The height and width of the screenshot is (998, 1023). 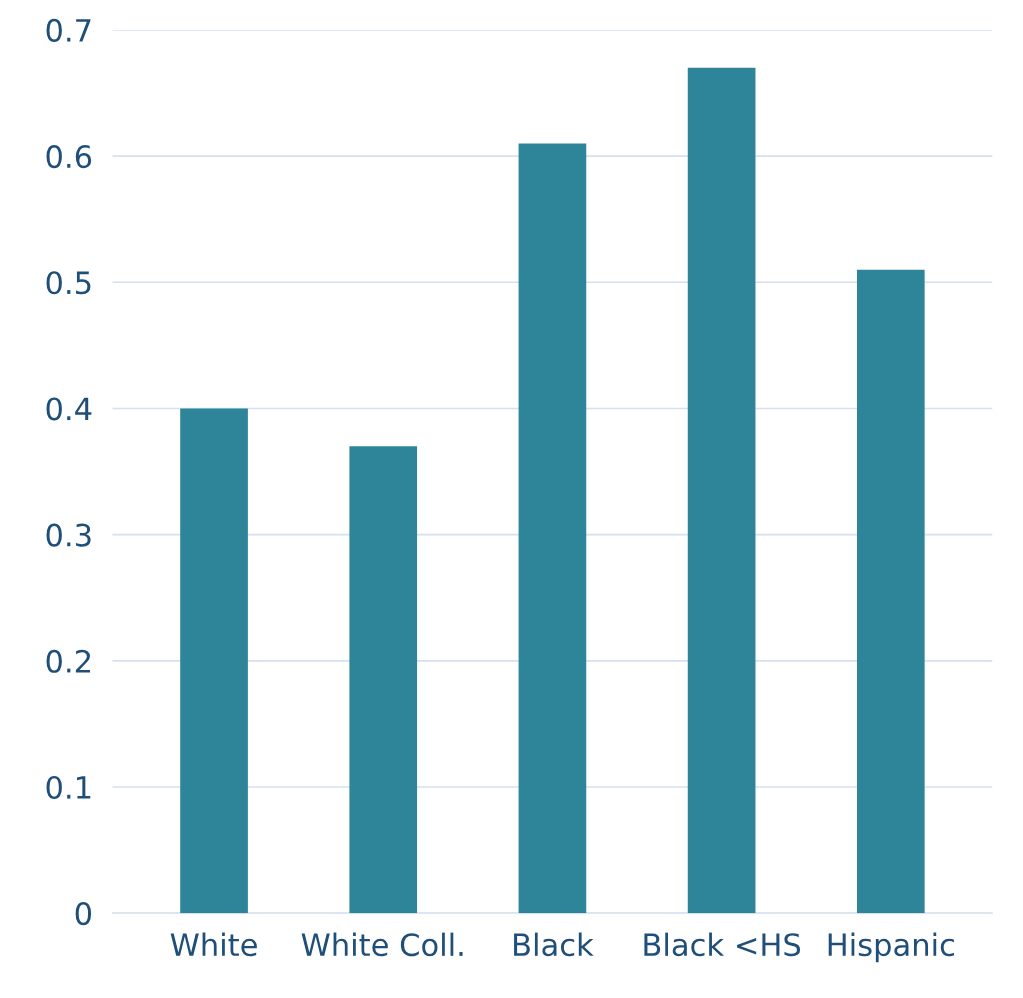 What do you see at coordinates (554, 944) in the screenshot?
I see `x-tick-label: Black` at bounding box center [554, 944].